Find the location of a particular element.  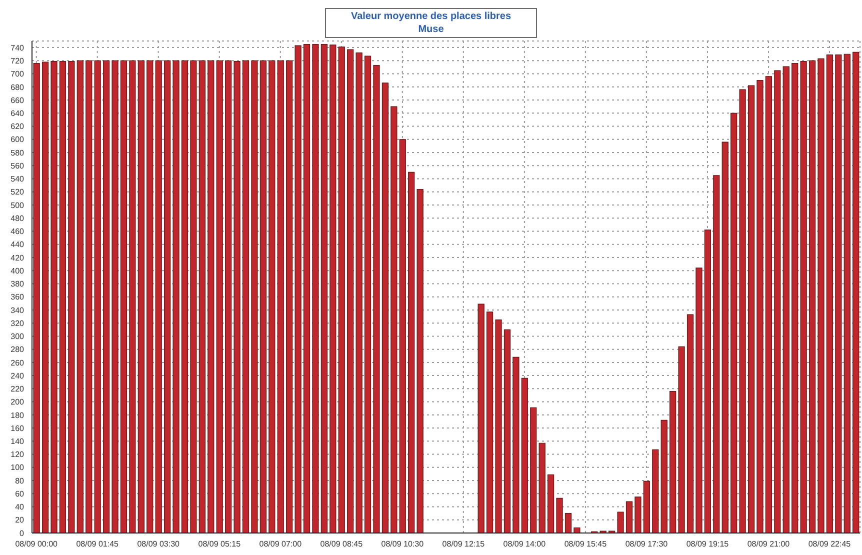

x-tick-label: 08/09 03:30 is located at coordinates (158, 544).